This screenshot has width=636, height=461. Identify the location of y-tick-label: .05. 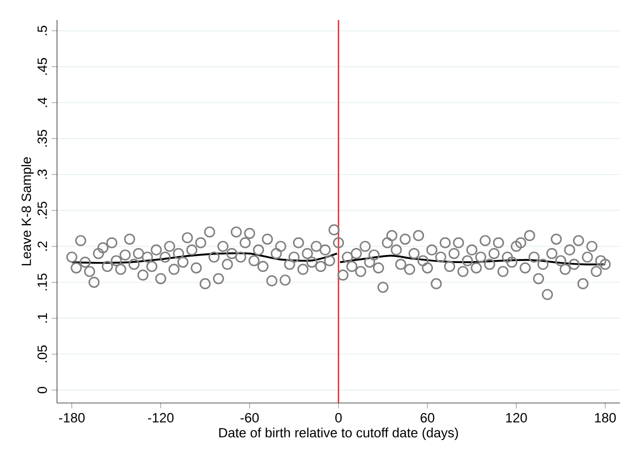
(42, 353).